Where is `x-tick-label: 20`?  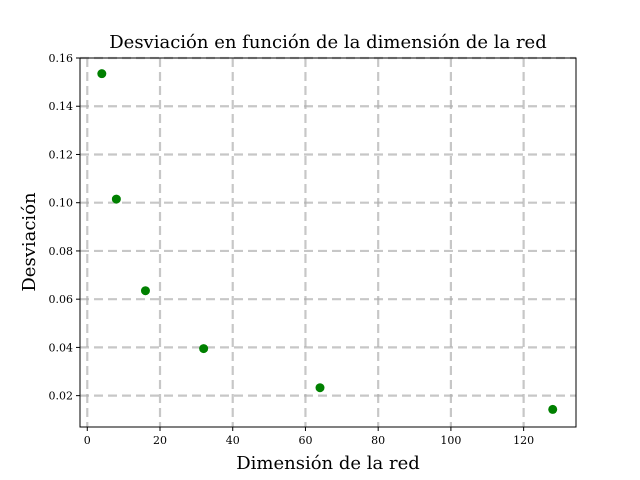 x-tick-label: 20 is located at coordinates (160, 440).